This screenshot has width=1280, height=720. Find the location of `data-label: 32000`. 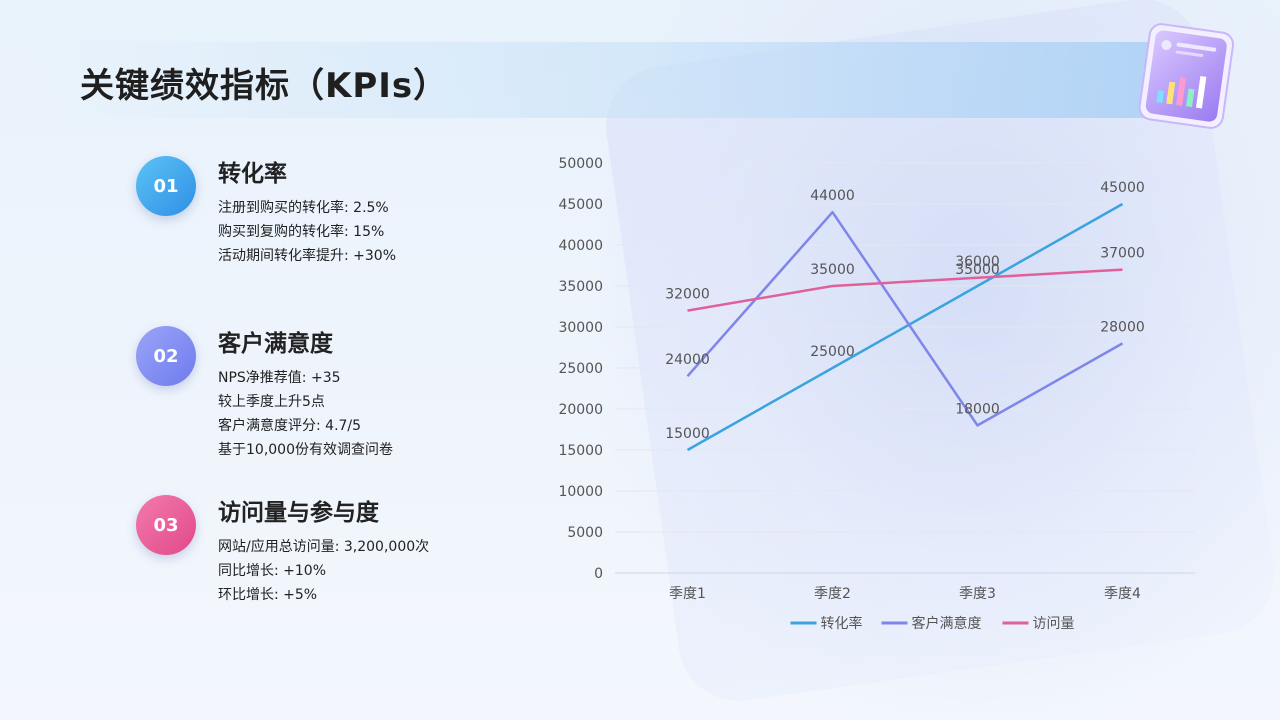

data-label: 32000 is located at coordinates (687, 295).